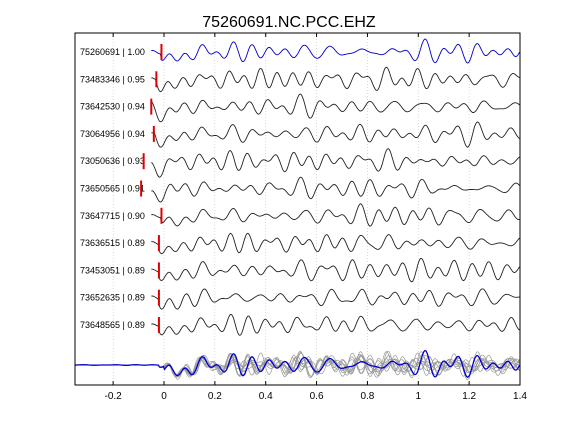  I want to click on trace-label: 73636515 | 0.89, so click(112, 243).